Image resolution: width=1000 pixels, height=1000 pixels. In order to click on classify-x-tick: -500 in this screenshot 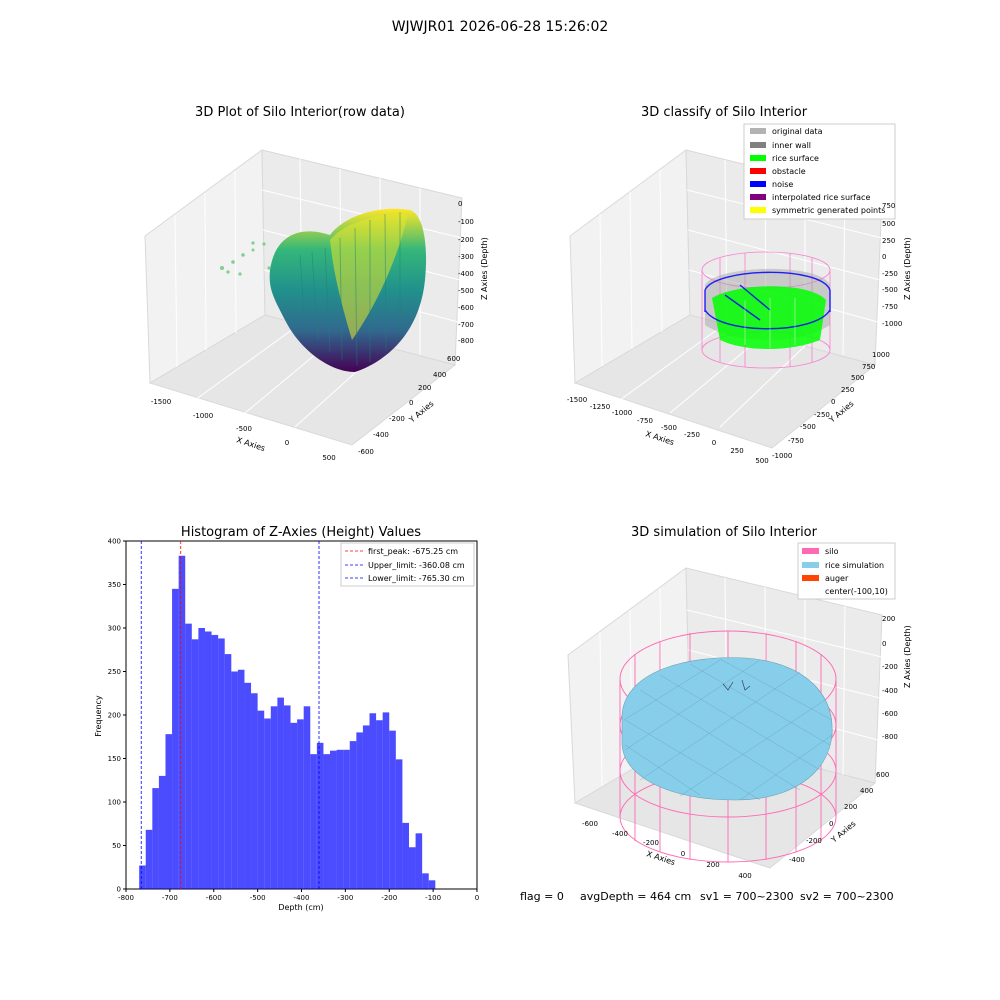, I will do `click(669, 428)`.